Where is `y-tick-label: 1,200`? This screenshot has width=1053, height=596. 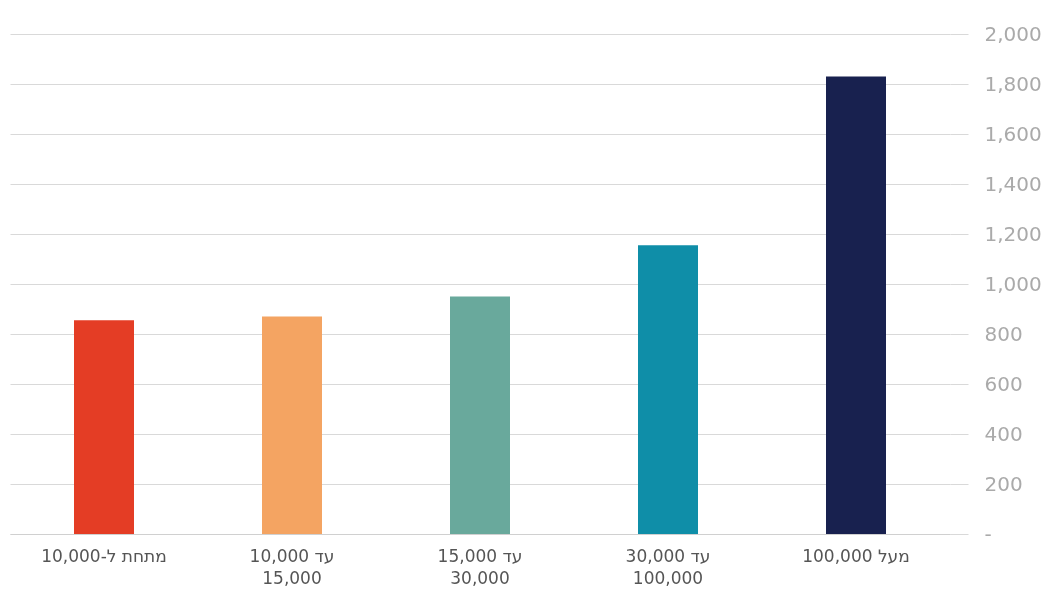 y-tick-label: 1,200 is located at coordinates (1013, 233).